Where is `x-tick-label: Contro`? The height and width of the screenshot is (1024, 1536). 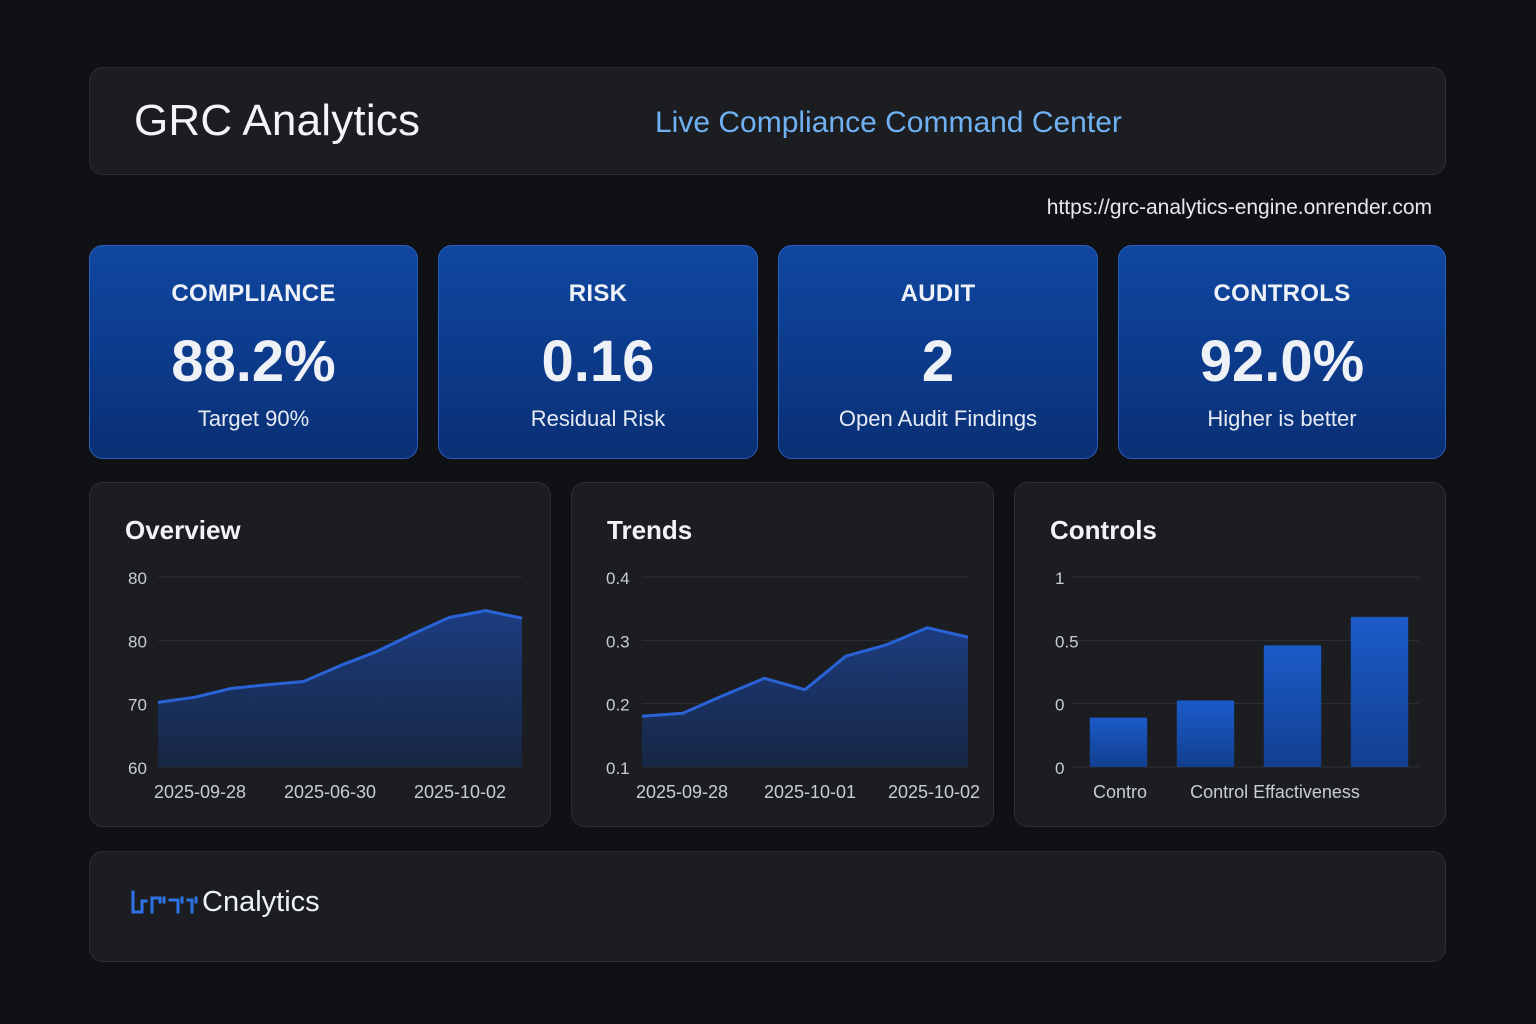
x-tick-label: Contro is located at coordinates (1120, 792).